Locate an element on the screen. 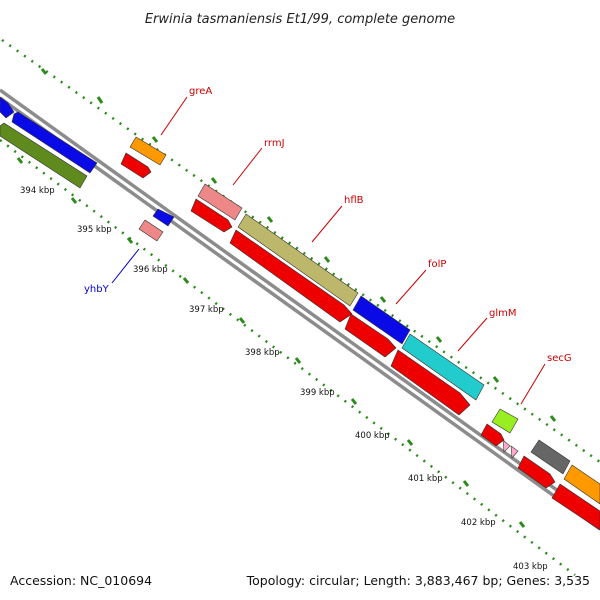 This screenshot has width=600, height=600. ruler-label-396: 396 kbp is located at coordinates (150, 270).